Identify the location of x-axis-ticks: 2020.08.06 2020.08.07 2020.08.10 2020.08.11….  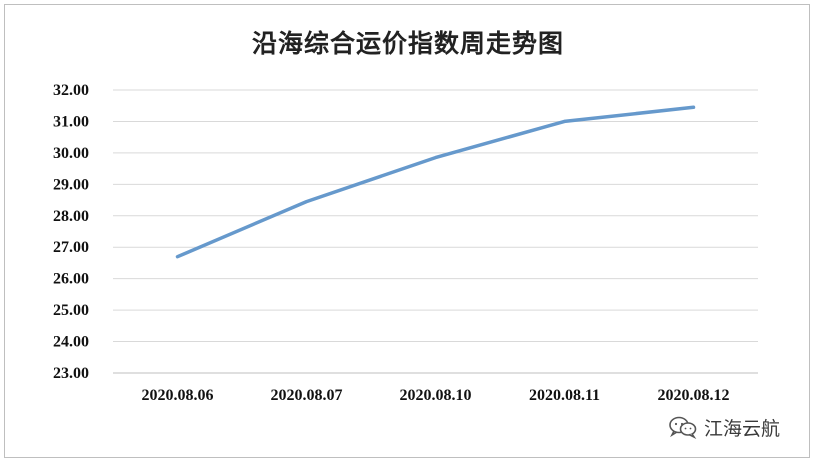
(436, 395).